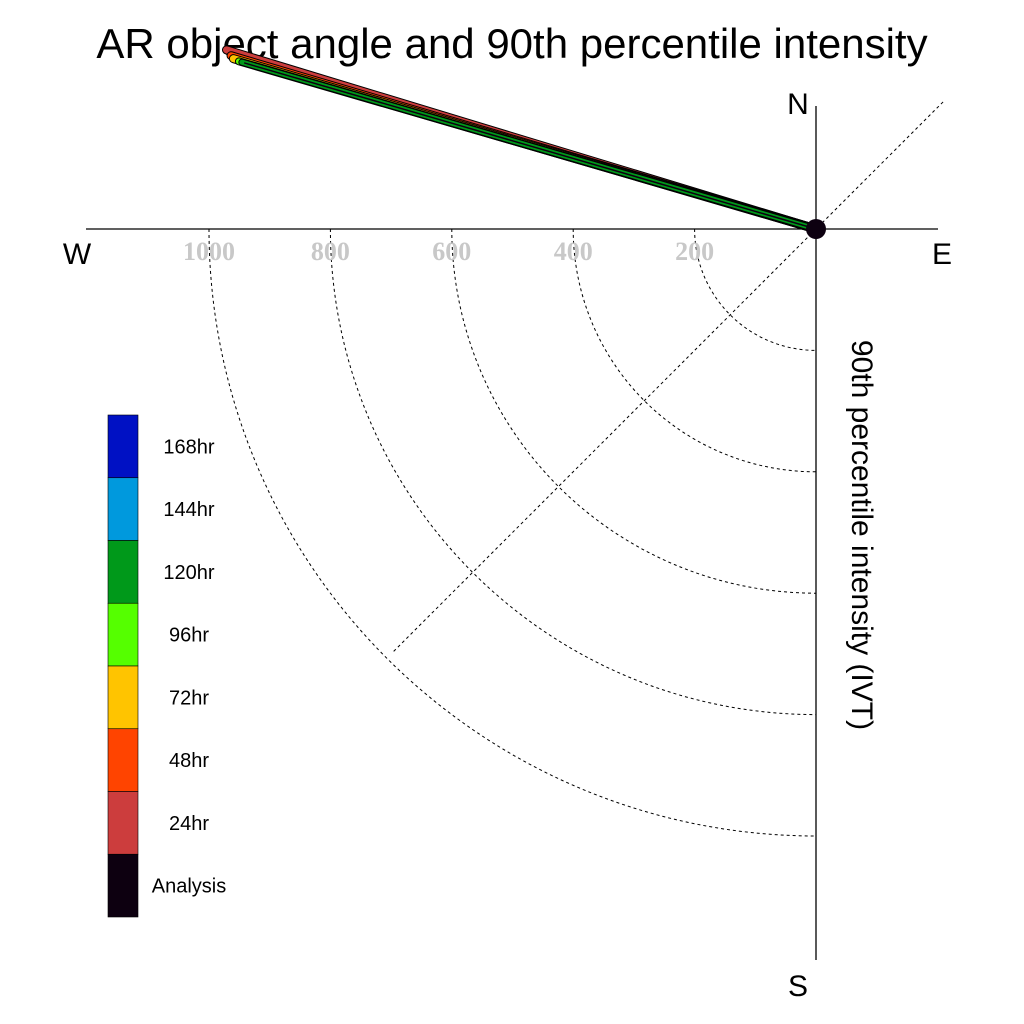  Describe the element at coordinates (123, 760) in the screenshot. I see `legend-swatch-48hr` at that location.